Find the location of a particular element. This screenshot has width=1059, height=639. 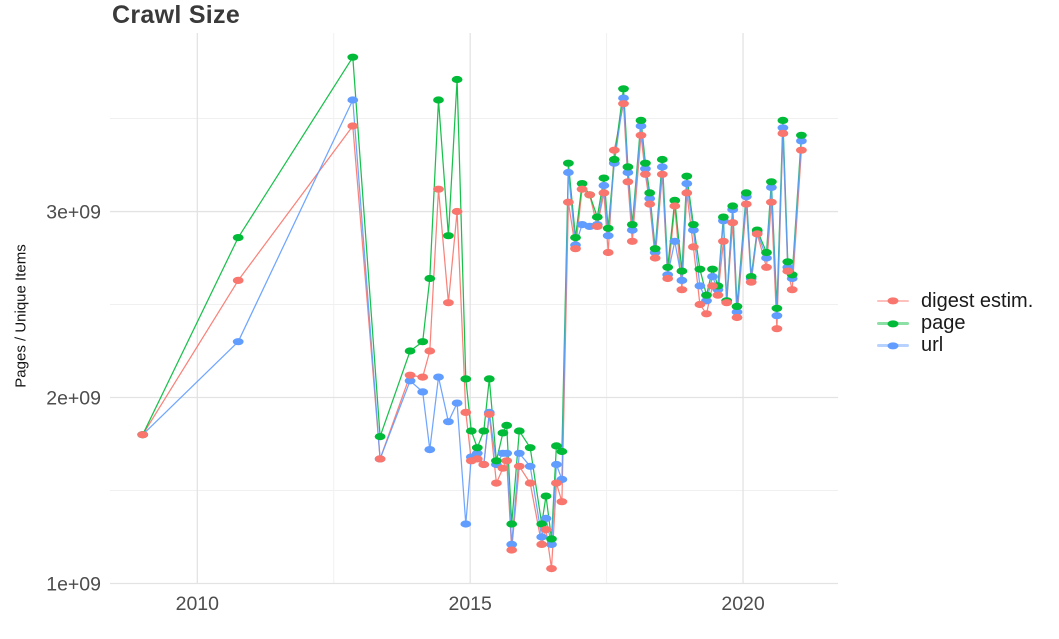

legend-label: digest estim. is located at coordinates (977, 300).